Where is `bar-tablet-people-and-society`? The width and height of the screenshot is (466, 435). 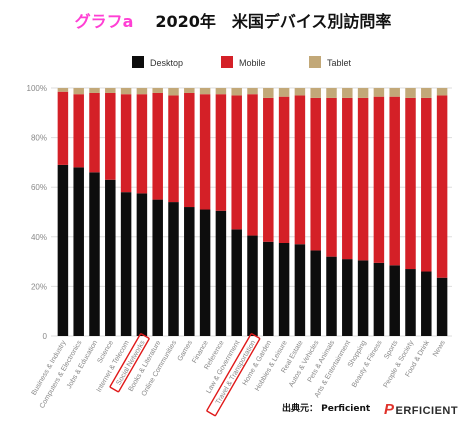 bar-tablet-people-and-society is located at coordinates (410, 93).